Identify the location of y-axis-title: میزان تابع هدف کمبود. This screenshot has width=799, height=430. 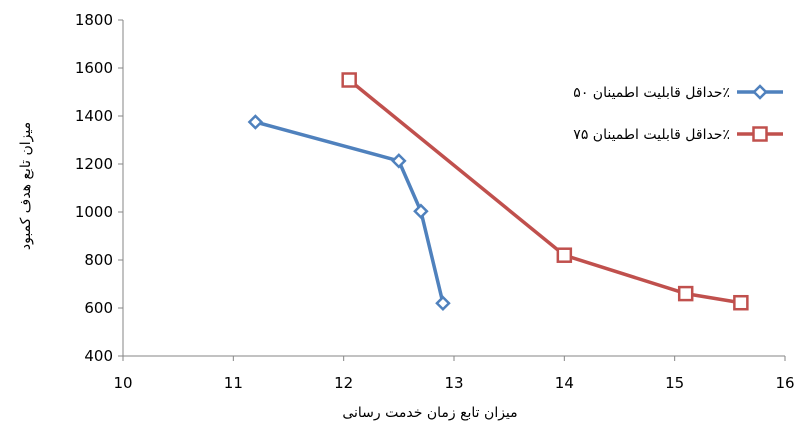
(26, 186).